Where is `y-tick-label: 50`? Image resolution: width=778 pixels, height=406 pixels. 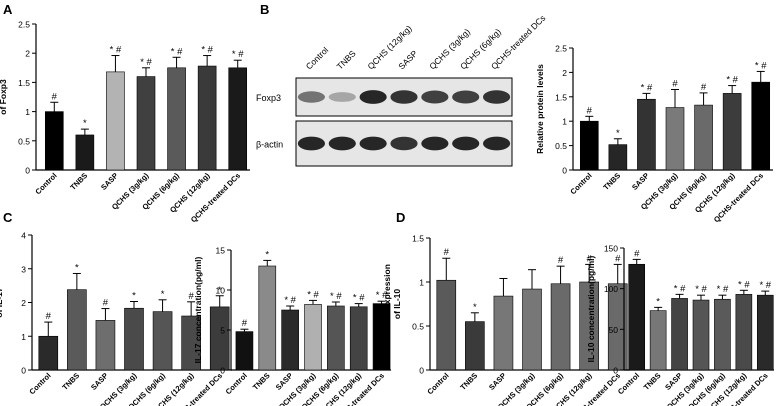
y-tick-label: 50 is located at coordinates (614, 330).